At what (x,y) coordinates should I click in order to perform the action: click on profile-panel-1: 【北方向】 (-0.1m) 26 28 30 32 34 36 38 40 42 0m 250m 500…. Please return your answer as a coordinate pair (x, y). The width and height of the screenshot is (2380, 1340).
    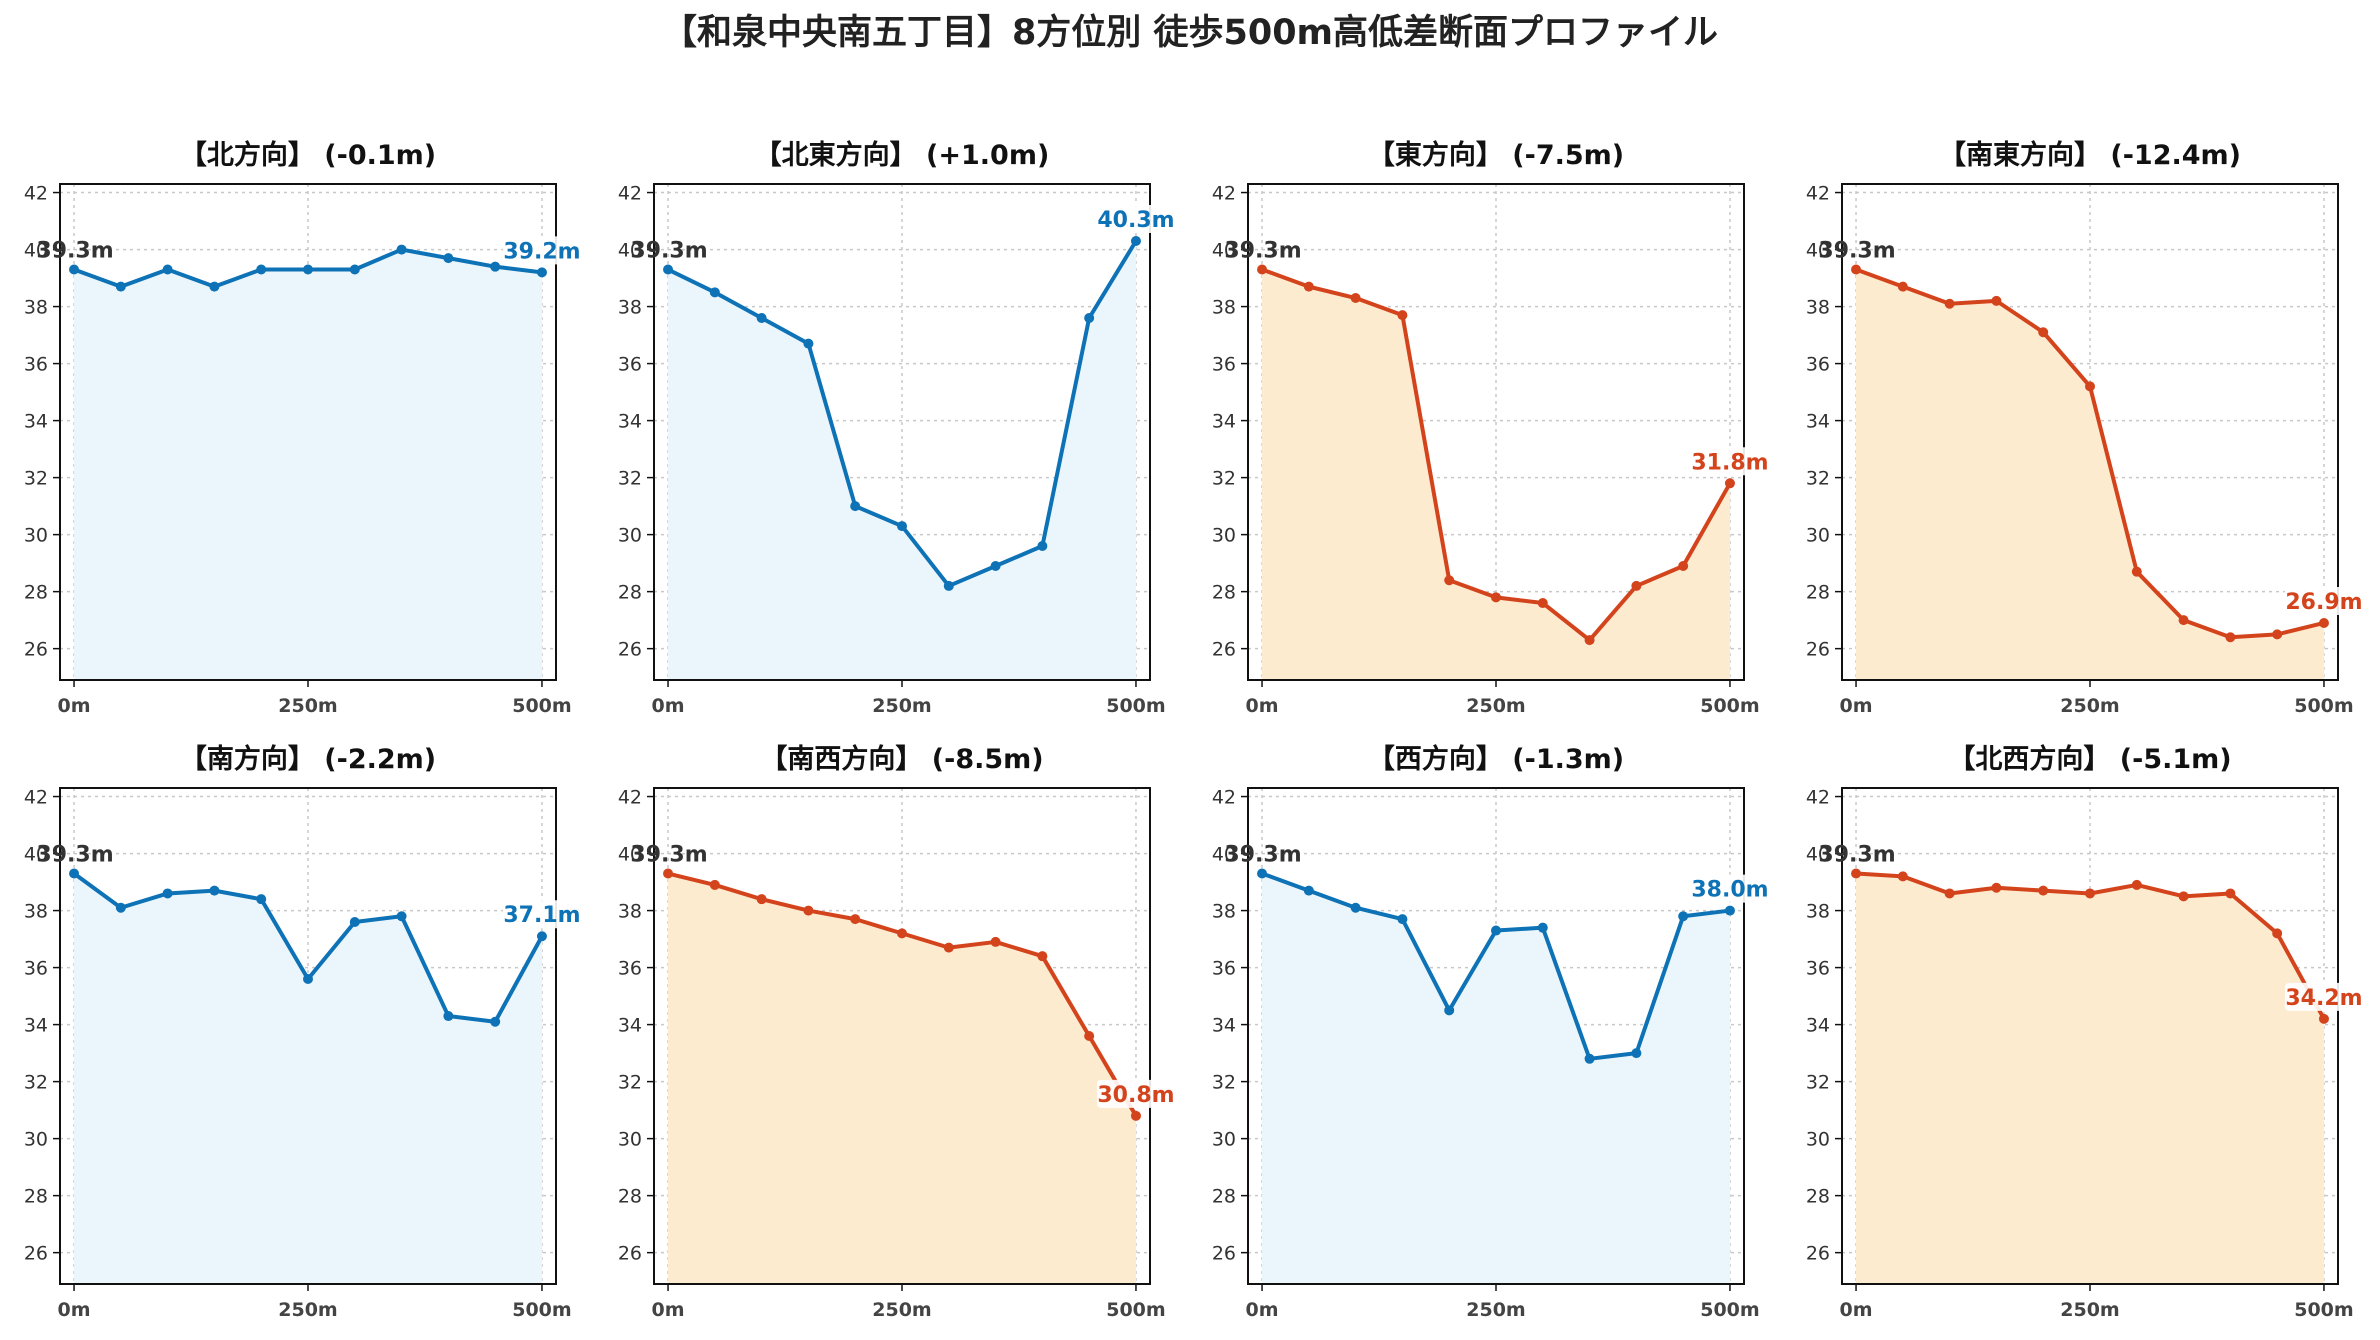
    Looking at the image, I should click on (302, 428).